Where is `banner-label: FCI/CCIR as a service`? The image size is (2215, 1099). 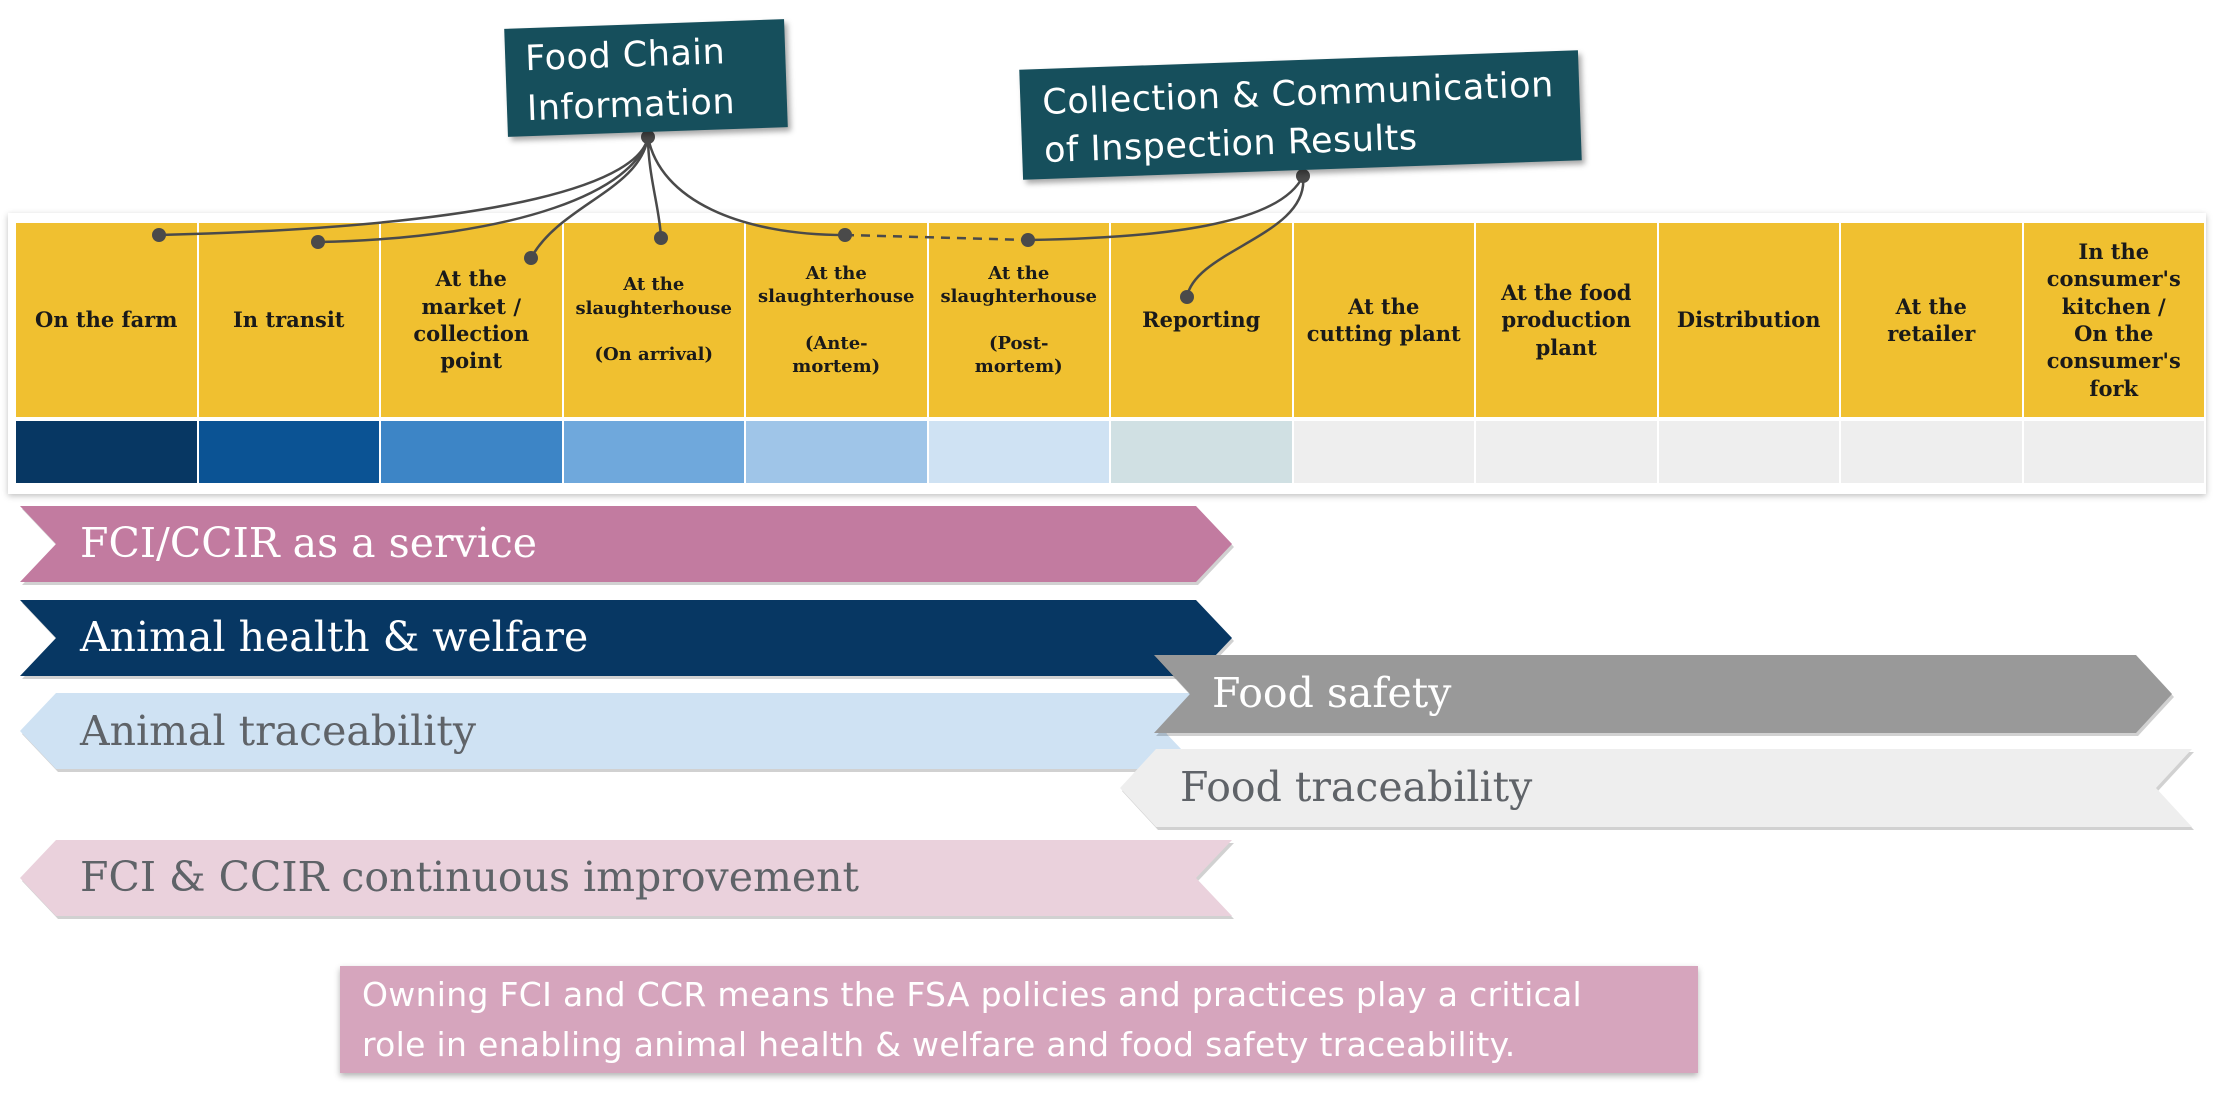 banner-label: FCI/CCIR as a service is located at coordinates (309, 543).